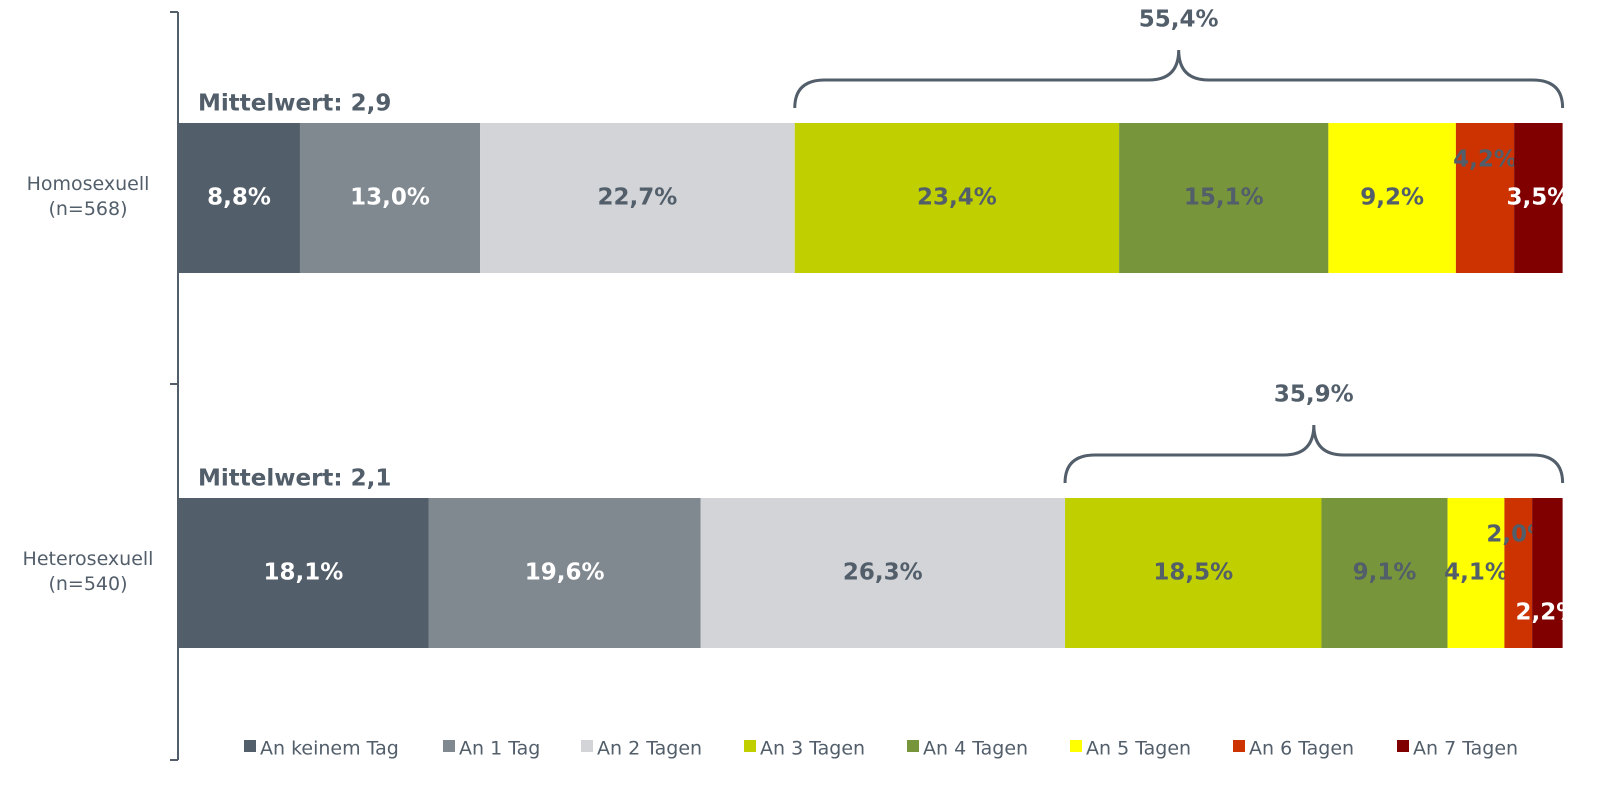  What do you see at coordinates (975, 749) in the screenshot?
I see `legend-label: An 4 Tagen` at bounding box center [975, 749].